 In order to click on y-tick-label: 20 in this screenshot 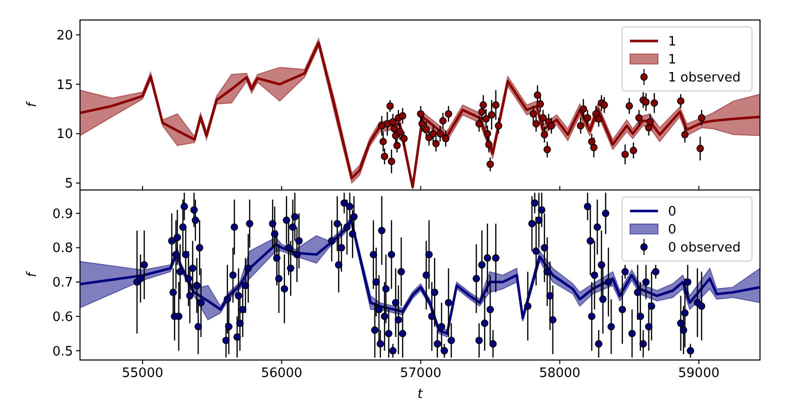, I will do `click(64, 36)`.